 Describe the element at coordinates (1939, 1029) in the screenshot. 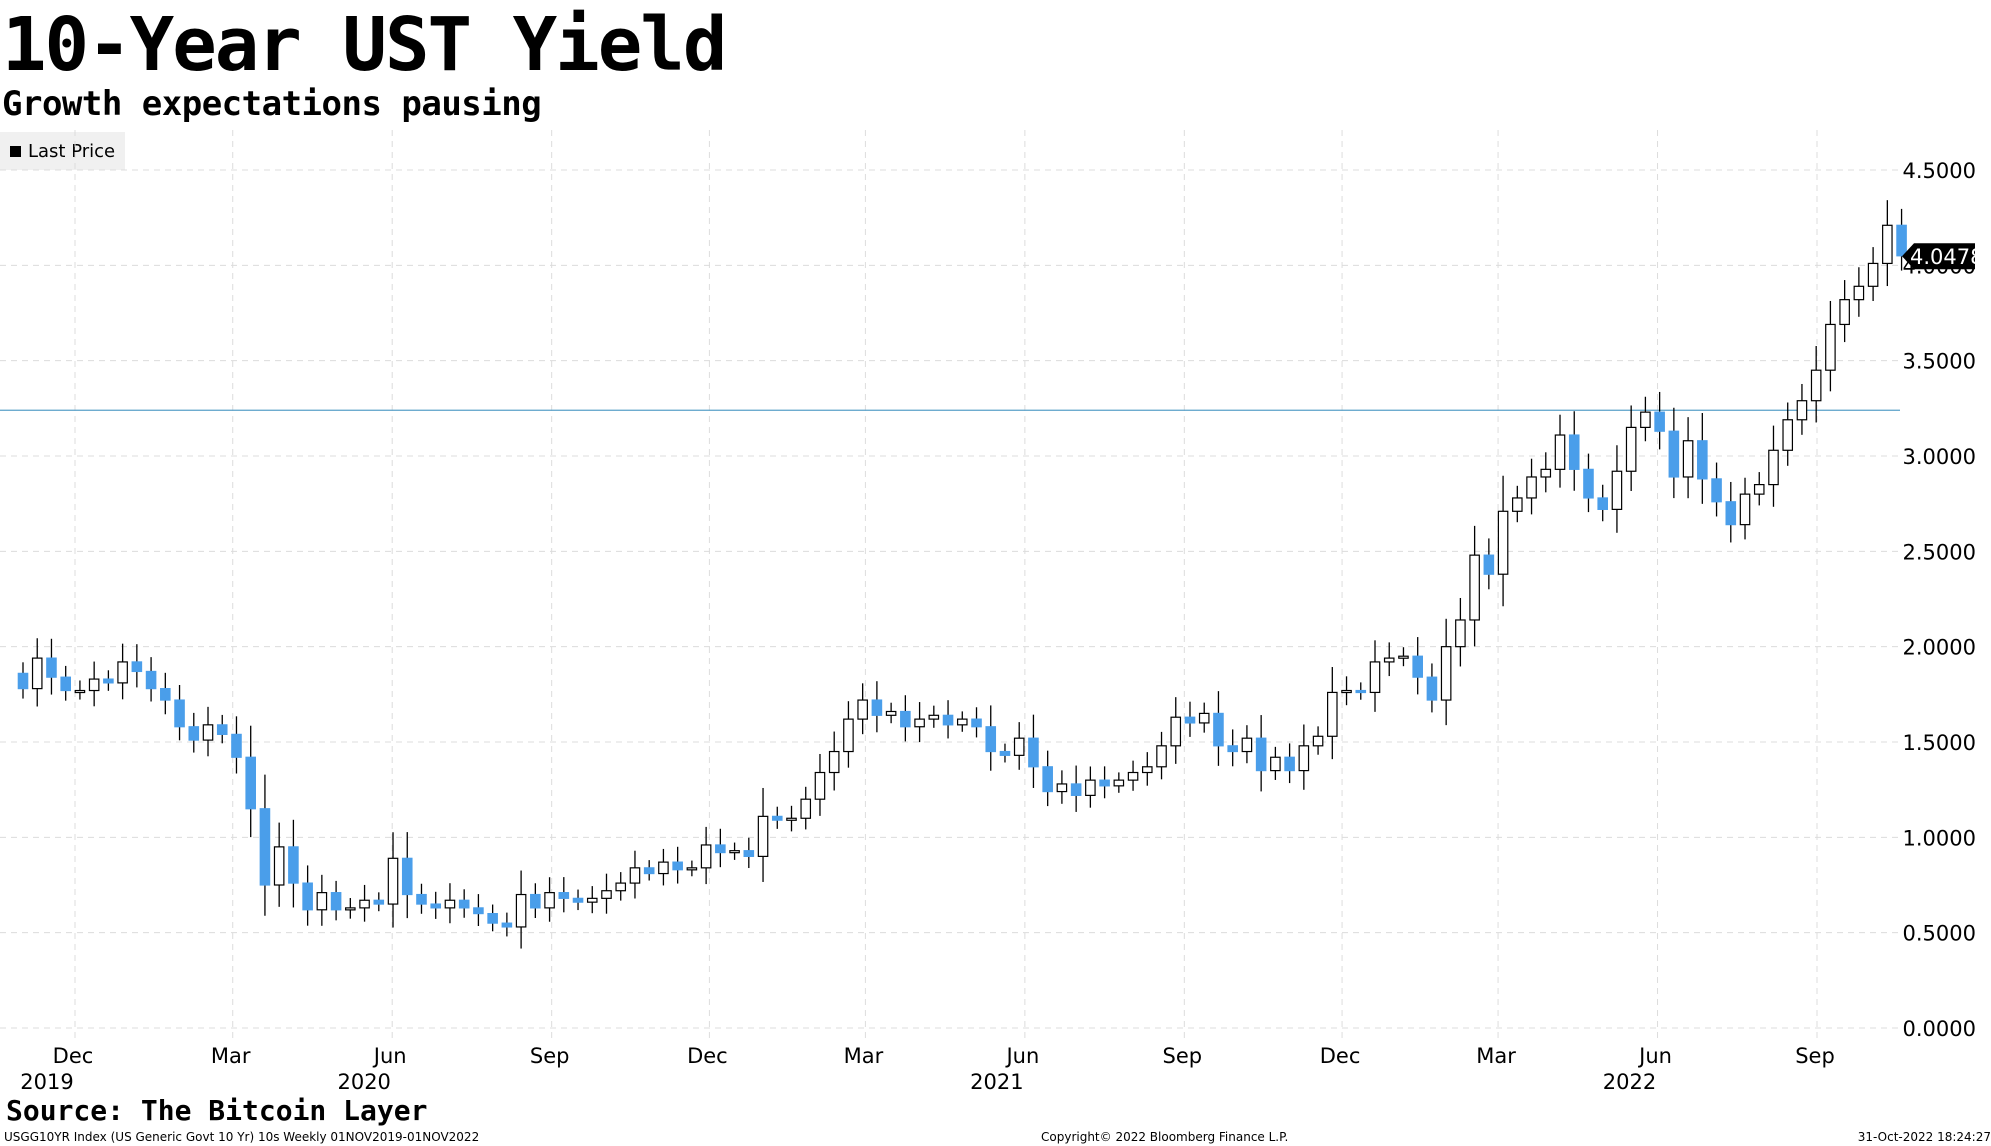

I see `y-tick-label: 0.0000` at that location.